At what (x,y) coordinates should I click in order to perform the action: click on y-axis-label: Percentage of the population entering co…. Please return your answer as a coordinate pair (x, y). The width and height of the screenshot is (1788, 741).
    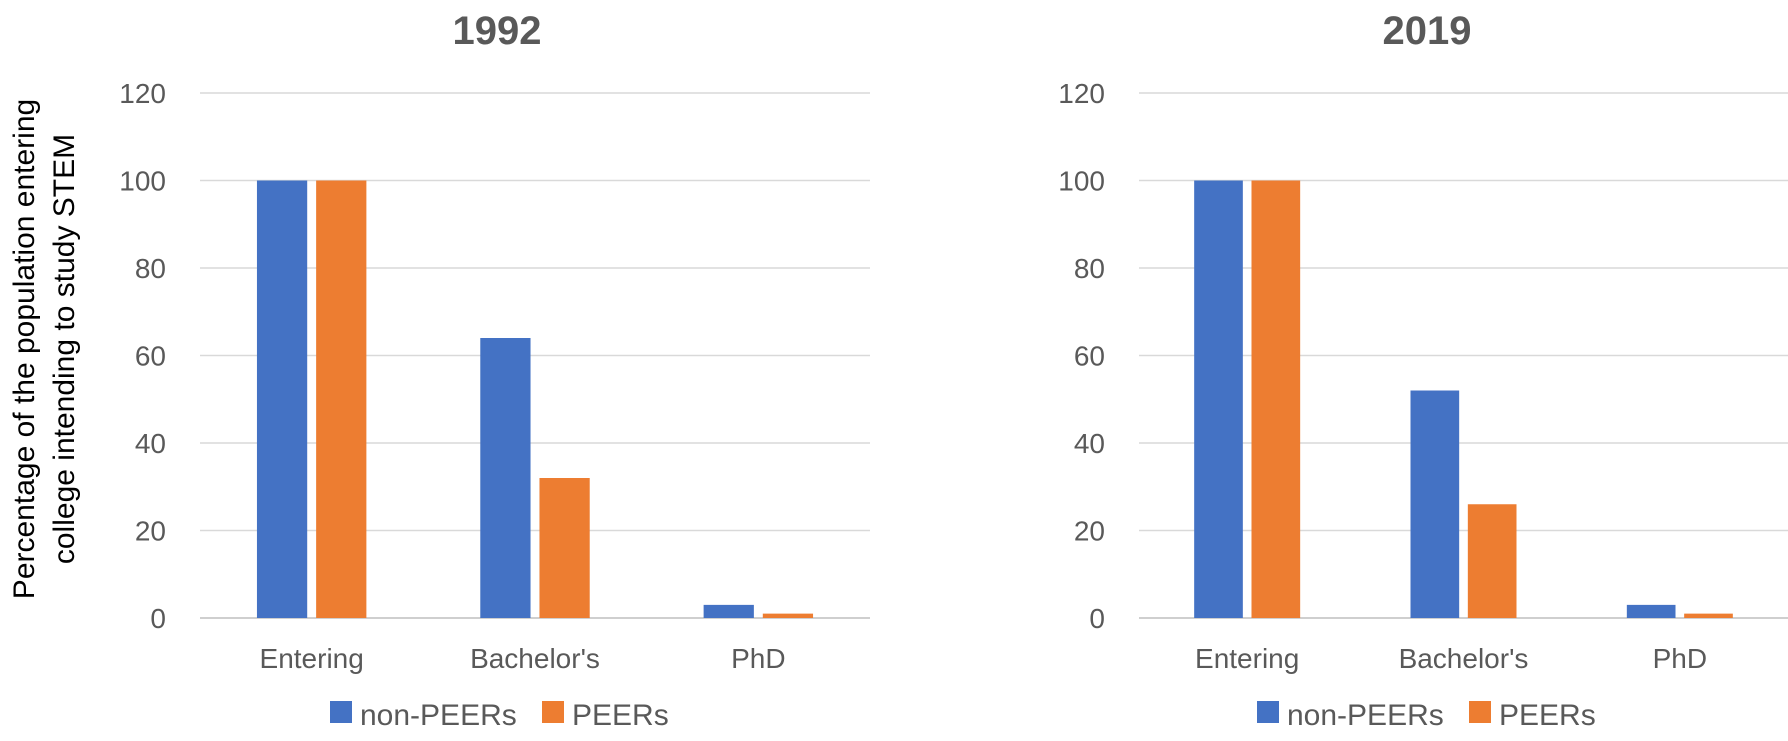
    Looking at the image, I should click on (44, 349).